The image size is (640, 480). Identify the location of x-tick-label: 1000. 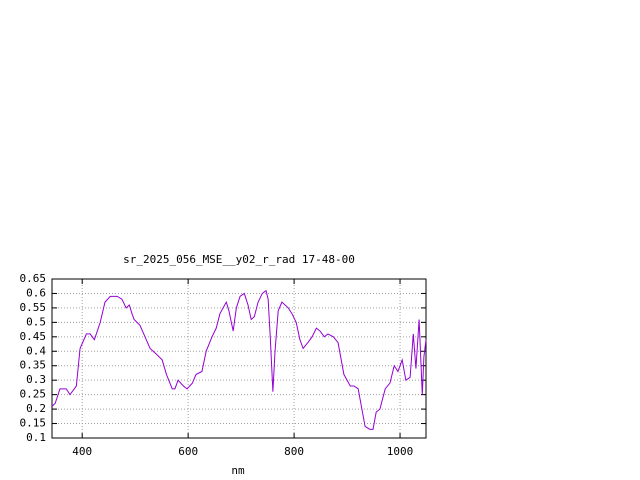
(400, 451).